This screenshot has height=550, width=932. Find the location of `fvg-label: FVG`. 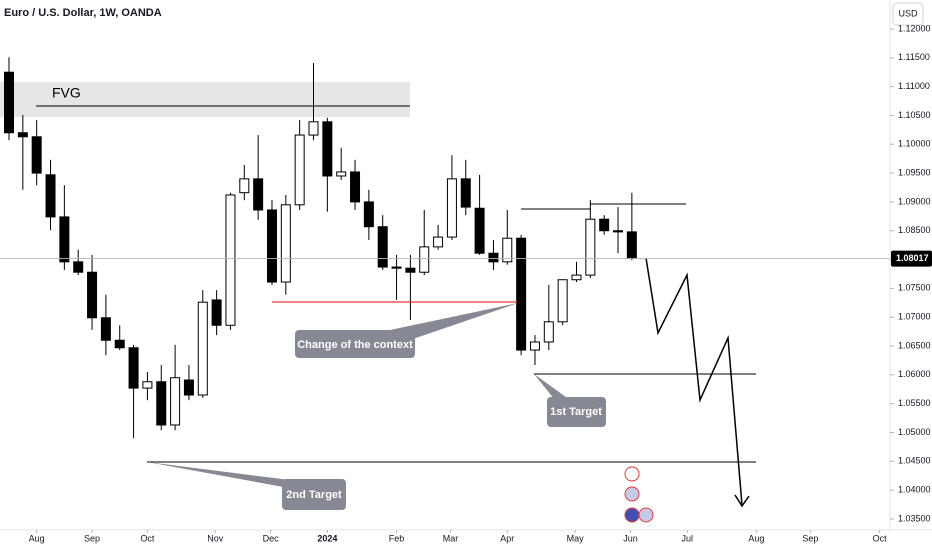

fvg-label: FVG is located at coordinates (66, 93).